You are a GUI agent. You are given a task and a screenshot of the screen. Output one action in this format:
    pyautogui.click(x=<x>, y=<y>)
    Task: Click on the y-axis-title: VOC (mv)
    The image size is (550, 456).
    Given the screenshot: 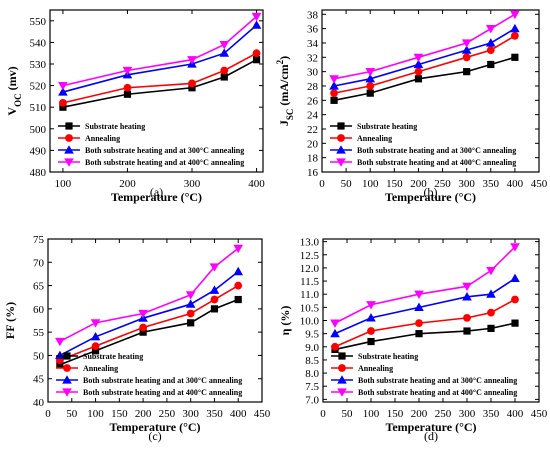 What is the action you would take?
    pyautogui.click(x=14, y=90)
    